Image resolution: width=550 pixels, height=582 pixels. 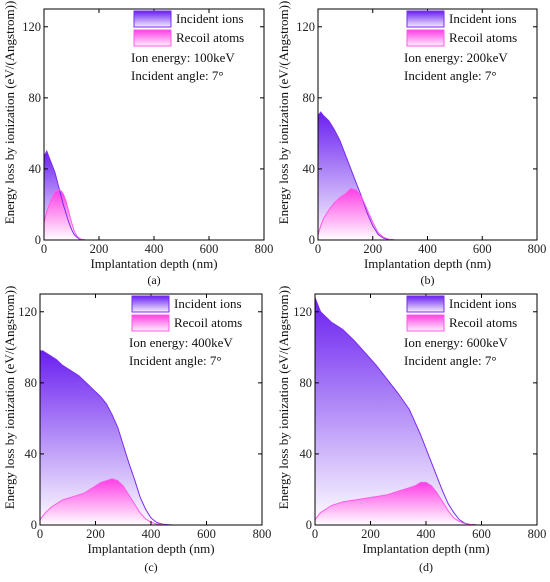 I want to click on annotation-1: Ion energy: 100keV, so click(x=183, y=57).